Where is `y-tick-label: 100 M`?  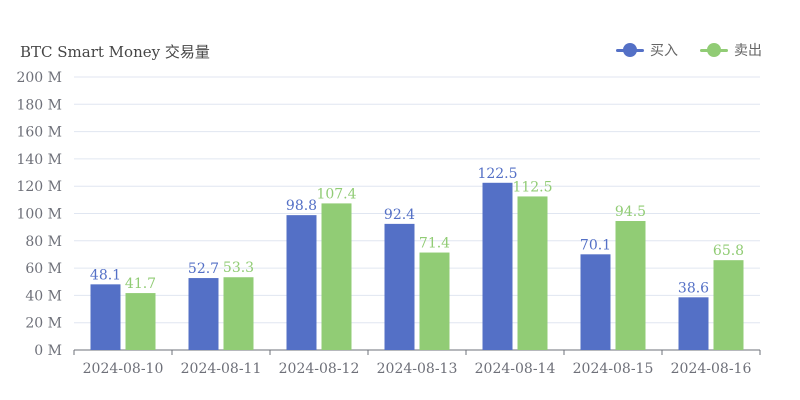
y-tick-label: 100 M is located at coordinates (39, 215).